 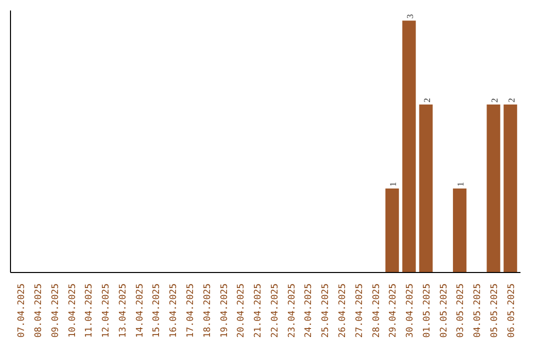 What do you see at coordinates (140, 310) in the screenshot?
I see `x-tick-label: 14.04.2025` at bounding box center [140, 310].